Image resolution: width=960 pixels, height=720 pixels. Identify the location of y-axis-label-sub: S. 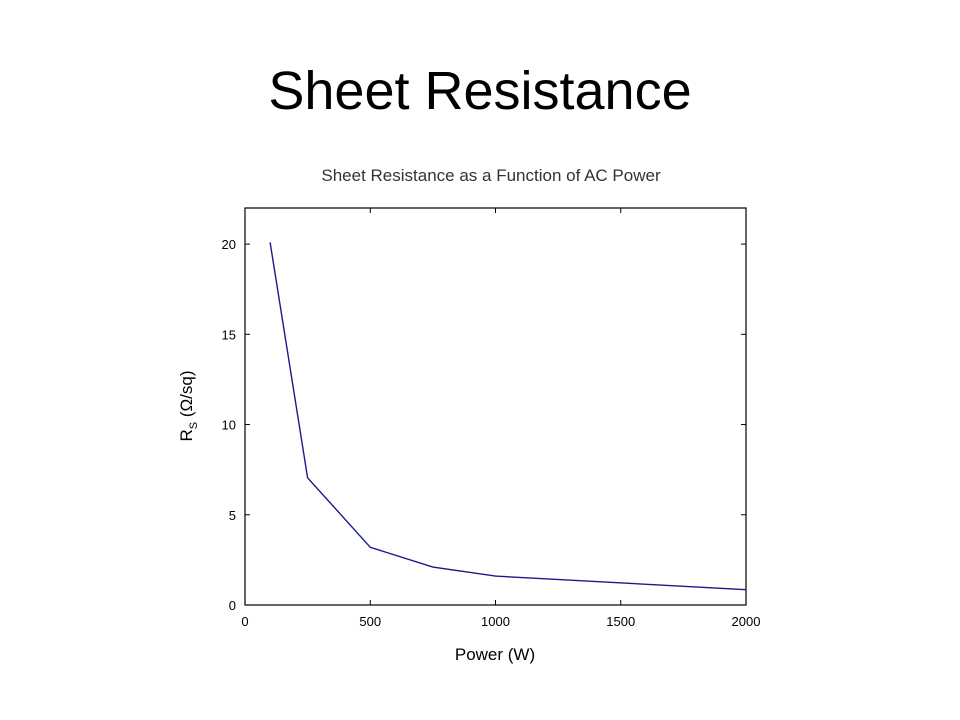
(194, 425).